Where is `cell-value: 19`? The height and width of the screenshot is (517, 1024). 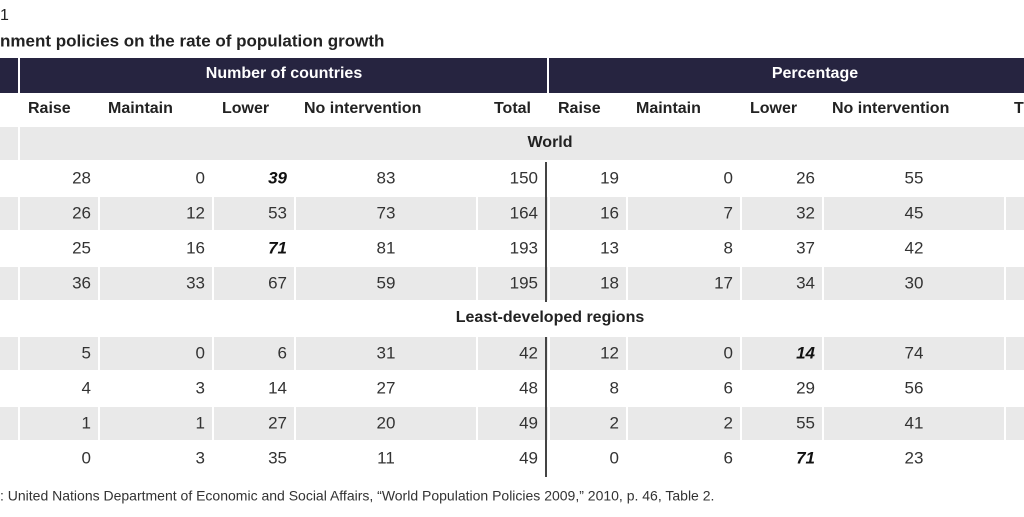 cell-value: 19 is located at coordinates (609, 177).